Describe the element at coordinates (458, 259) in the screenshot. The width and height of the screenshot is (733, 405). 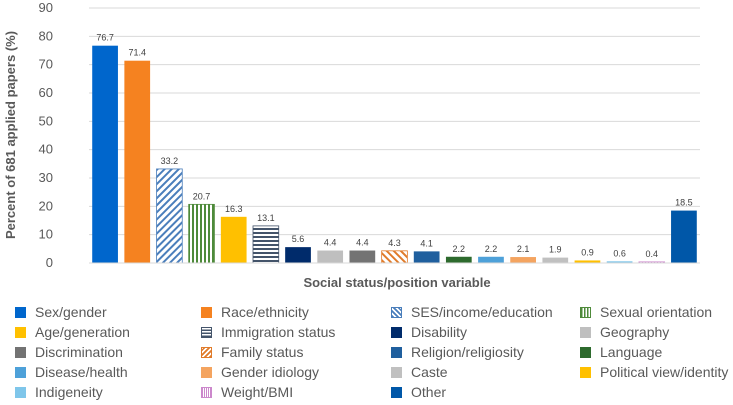
I see `bar-language` at that location.